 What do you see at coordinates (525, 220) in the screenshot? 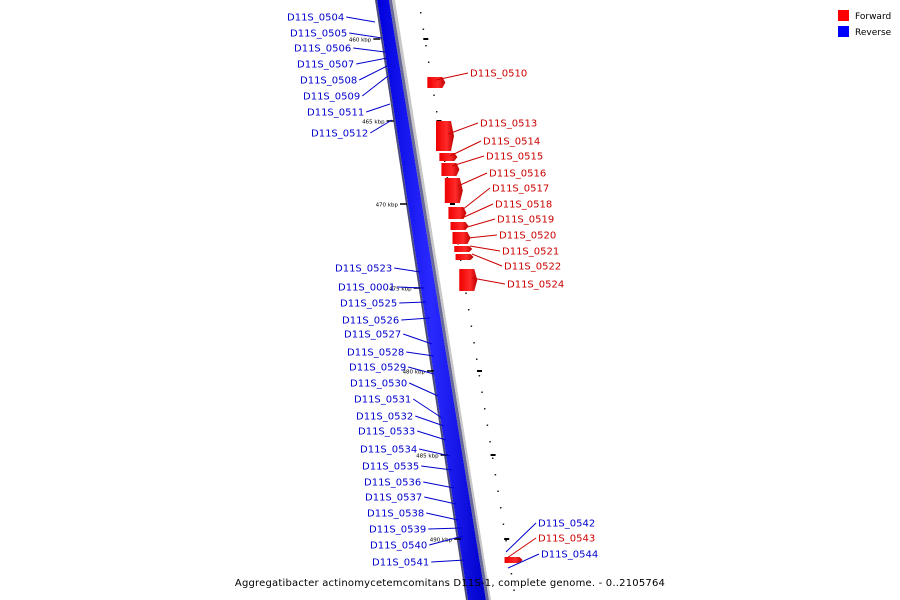
I see `gene-label-d11s-0519: D11S_0519` at bounding box center [525, 220].